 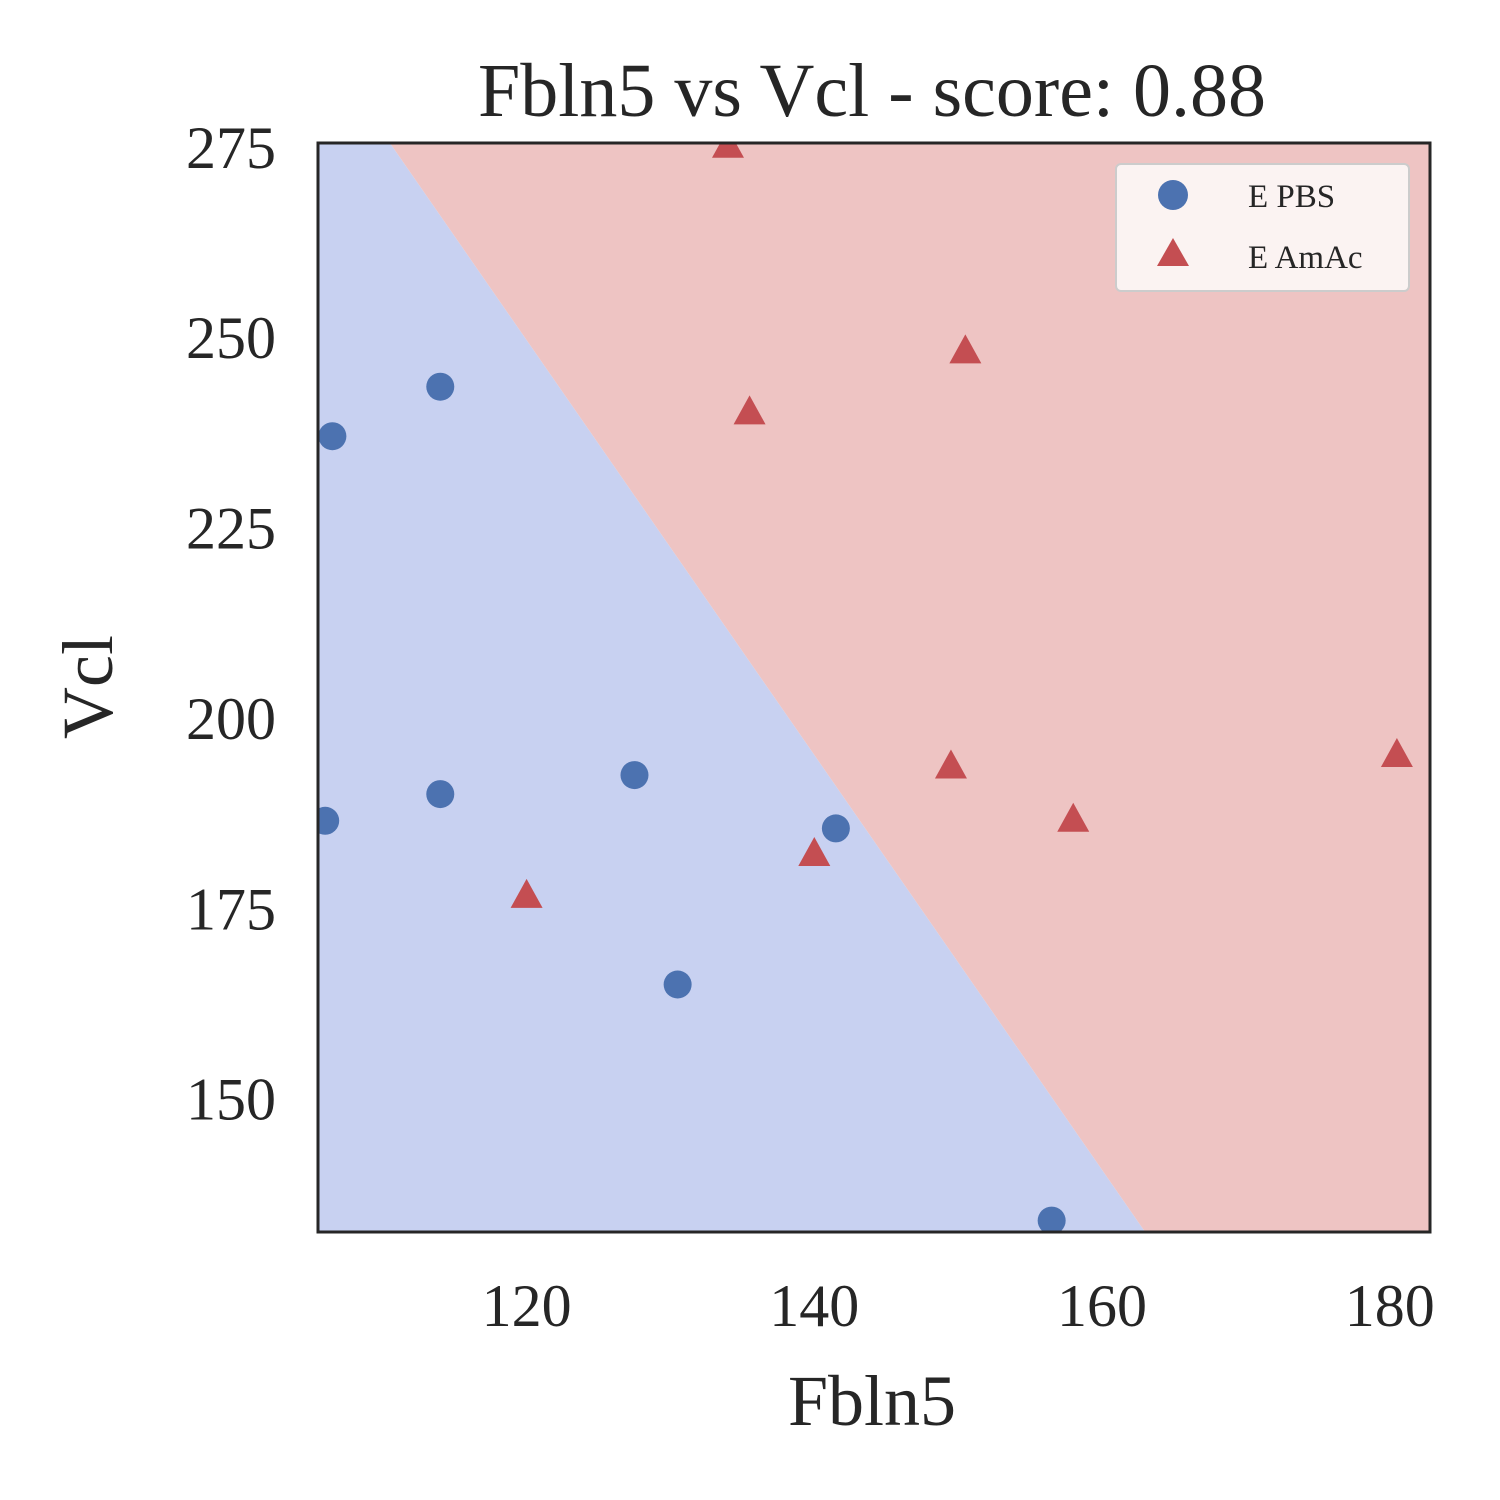 What do you see at coordinates (1291, 197) in the screenshot?
I see `legend-label-e-pbs: E PBS` at bounding box center [1291, 197].